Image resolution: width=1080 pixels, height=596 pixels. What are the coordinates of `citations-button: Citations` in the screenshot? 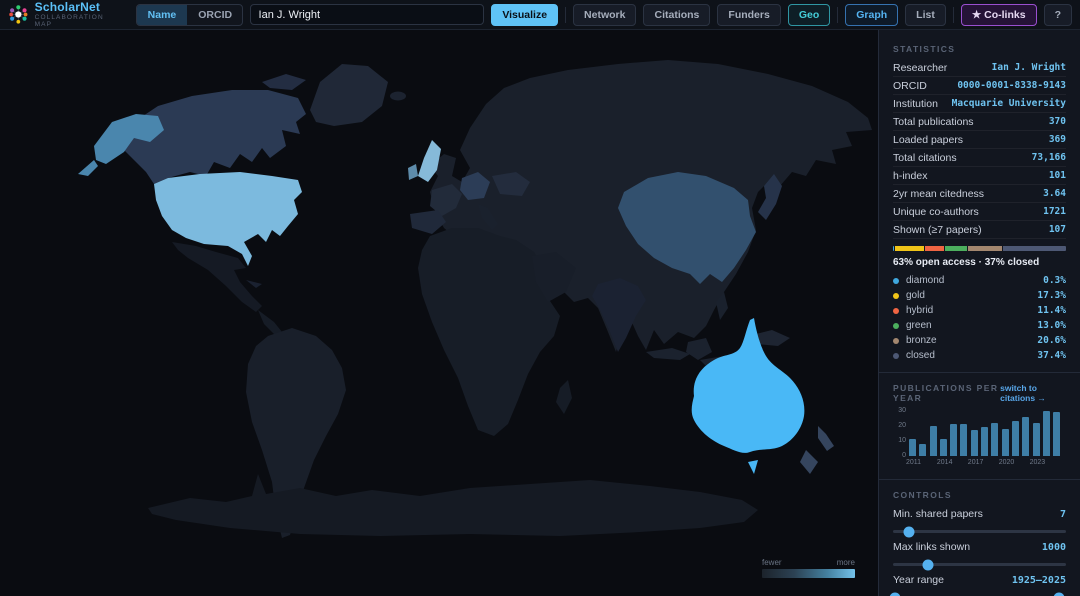 It's located at (677, 14).